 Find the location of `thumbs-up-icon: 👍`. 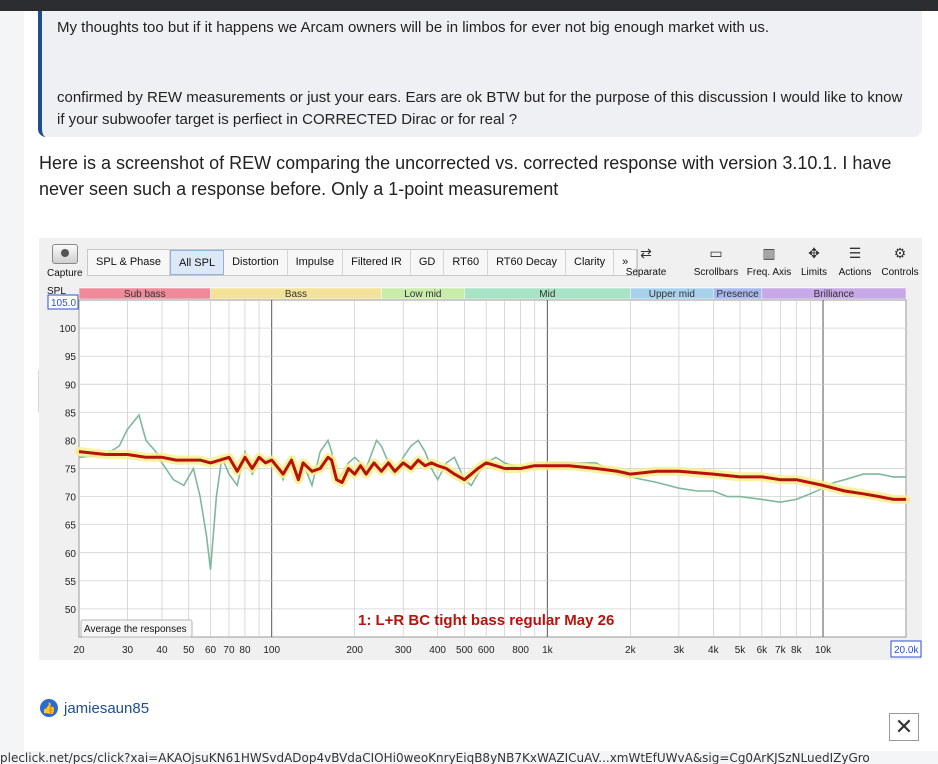

thumbs-up-icon: 👍 is located at coordinates (49, 708).